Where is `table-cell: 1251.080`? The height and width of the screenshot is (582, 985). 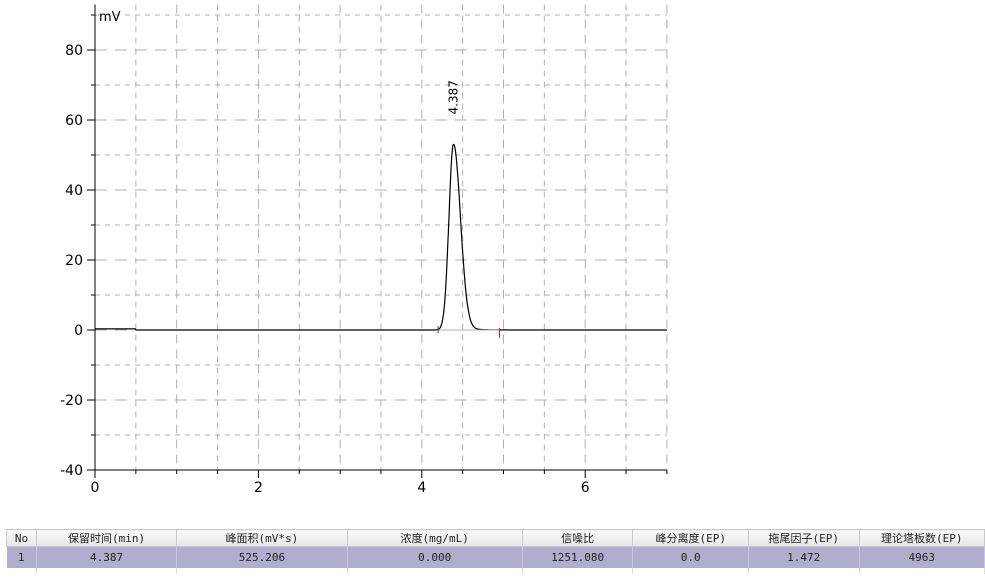 table-cell: 1251.080 is located at coordinates (578, 557).